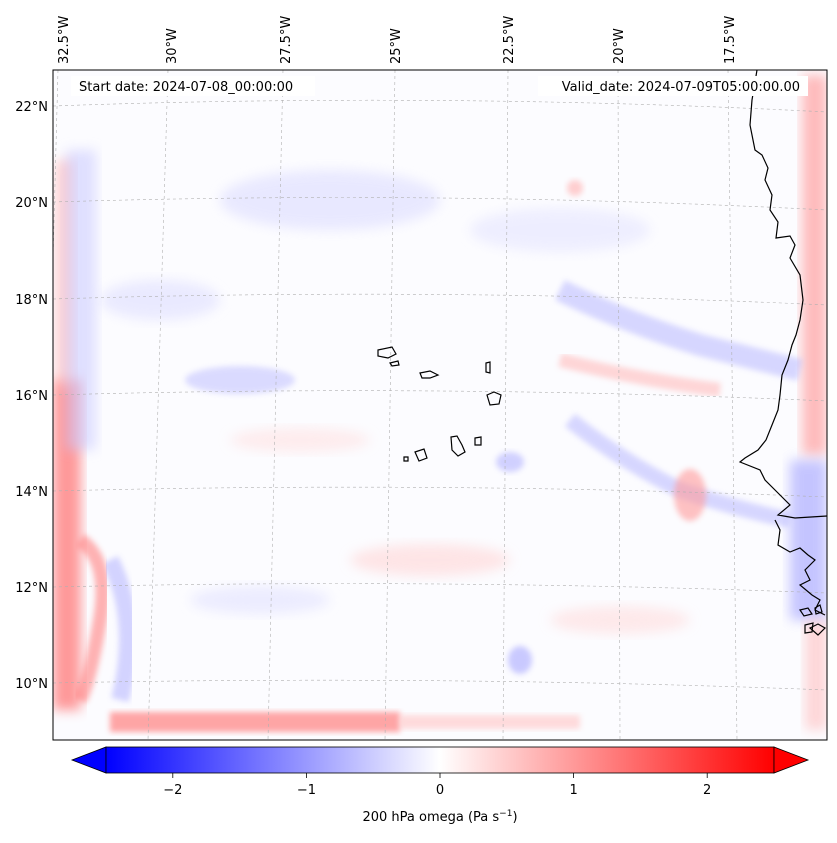  I want to click on e-positive-streak, so click(639, 375).